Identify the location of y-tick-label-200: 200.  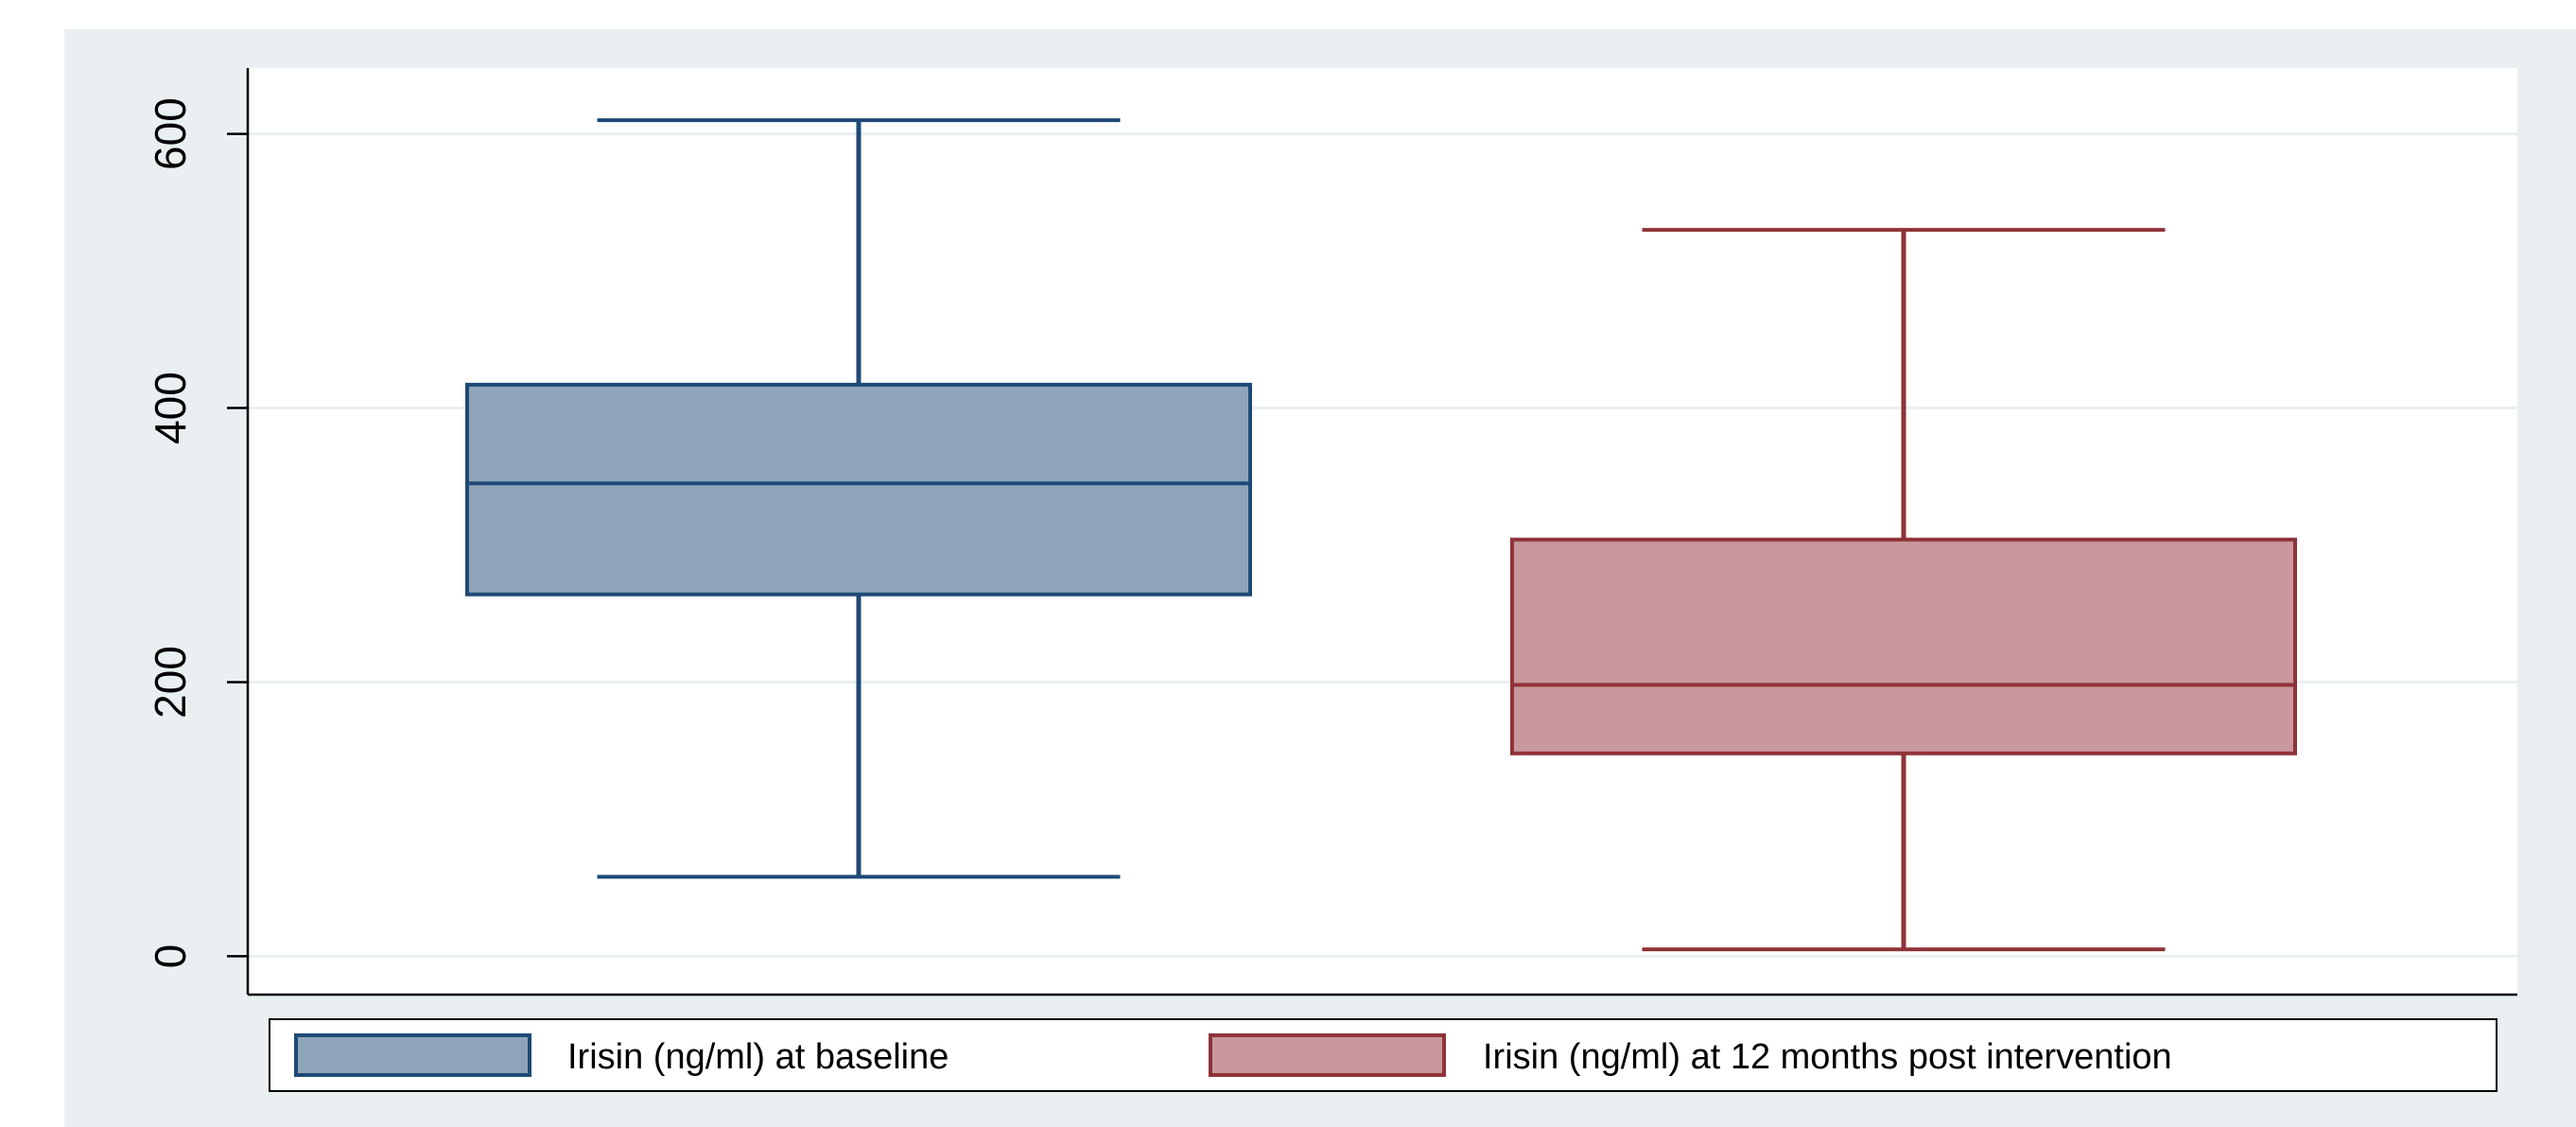
(170, 683).